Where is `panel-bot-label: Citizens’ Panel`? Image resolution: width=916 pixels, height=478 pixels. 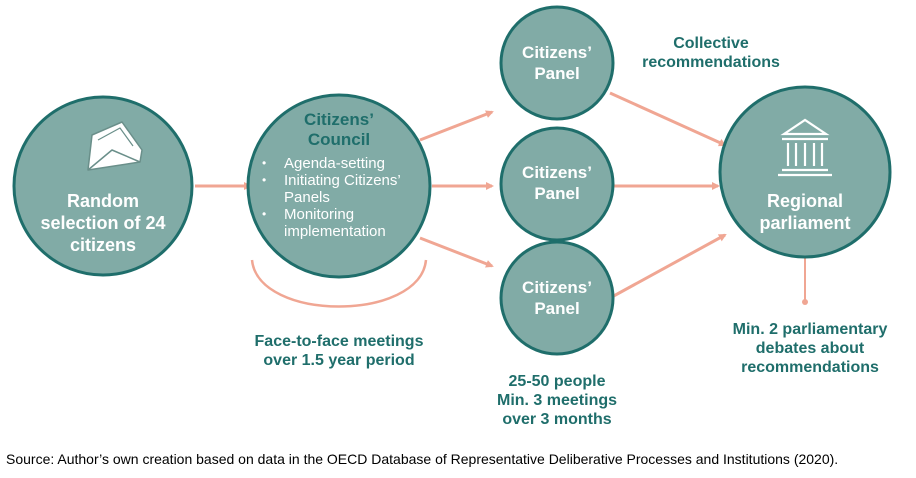 panel-bot-label: Citizens’ Panel is located at coordinates (557, 298).